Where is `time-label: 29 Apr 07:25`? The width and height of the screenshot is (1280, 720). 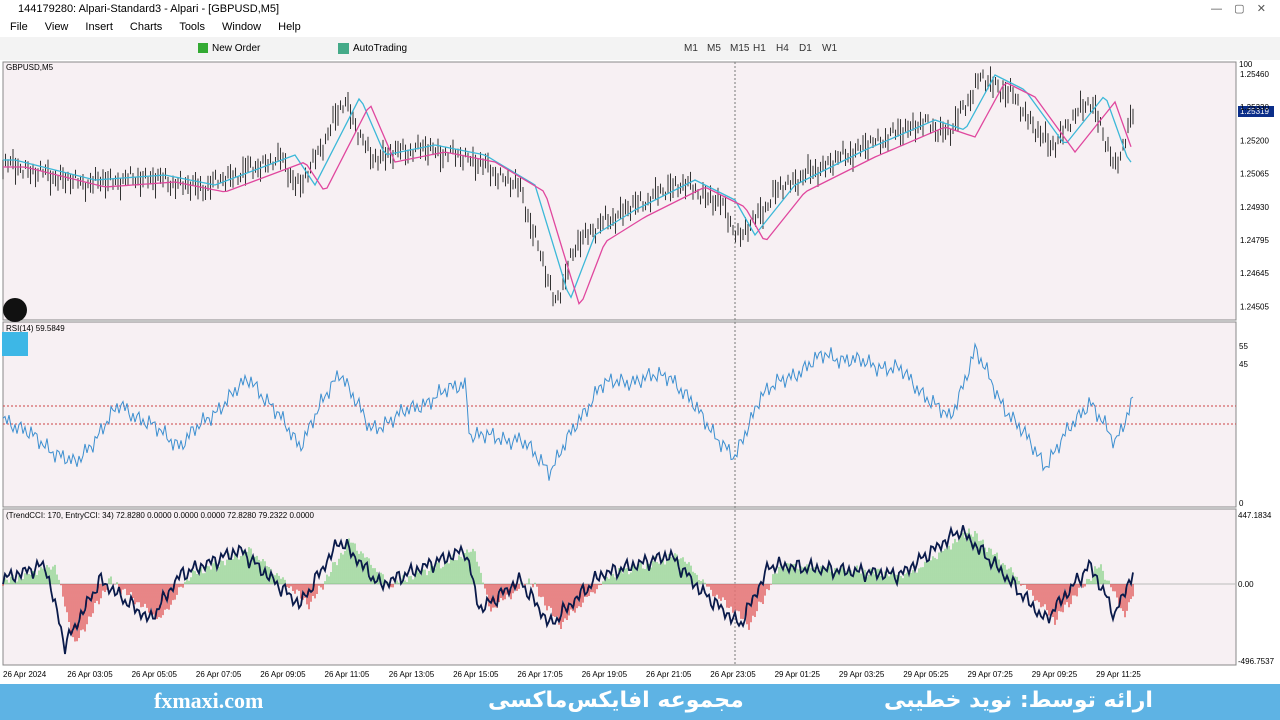
time-label: 29 Apr 07:25 is located at coordinates (991, 674).